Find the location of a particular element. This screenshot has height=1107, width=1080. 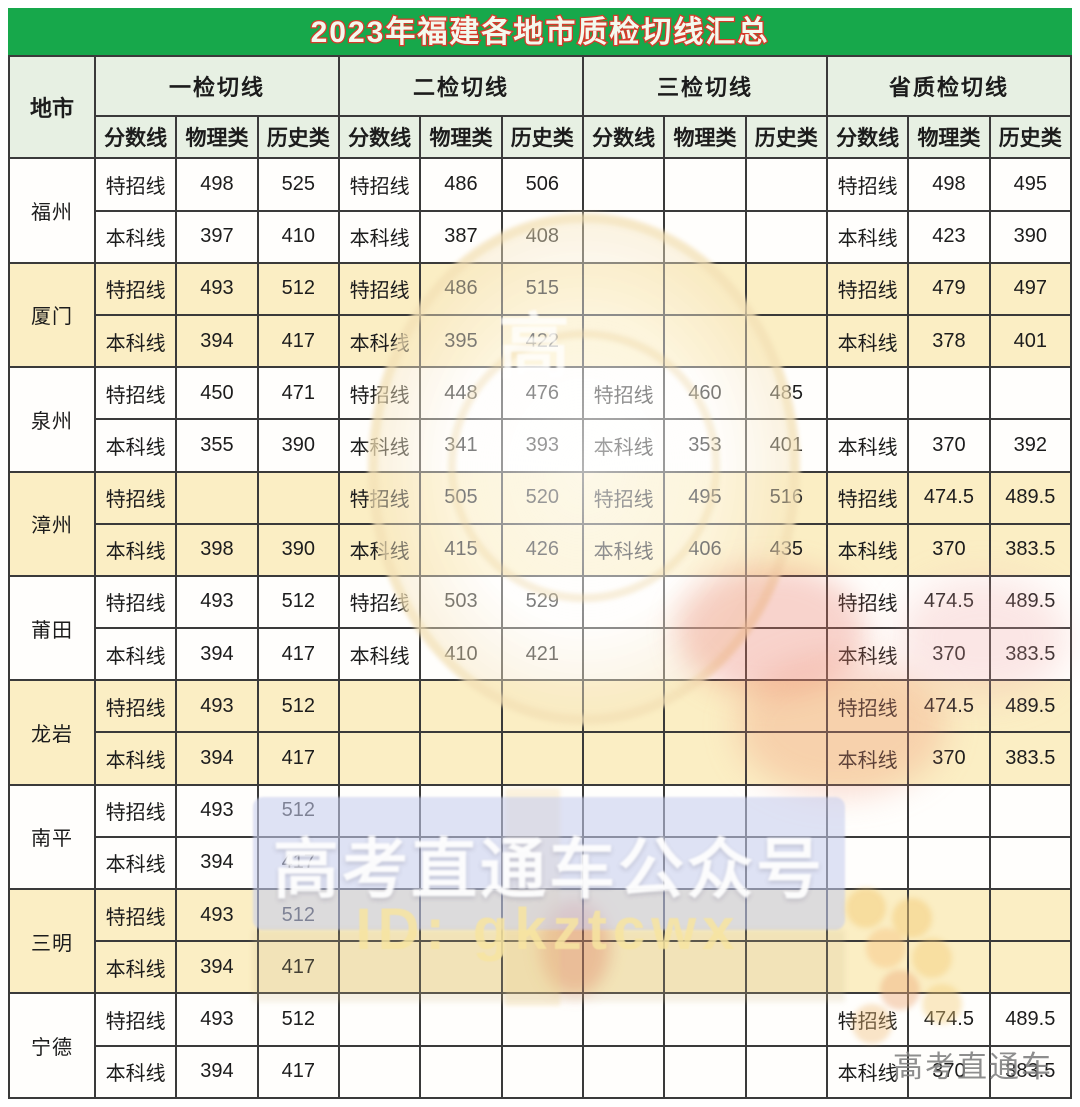

history-score-cell: 476 is located at coordinates (542, 393).